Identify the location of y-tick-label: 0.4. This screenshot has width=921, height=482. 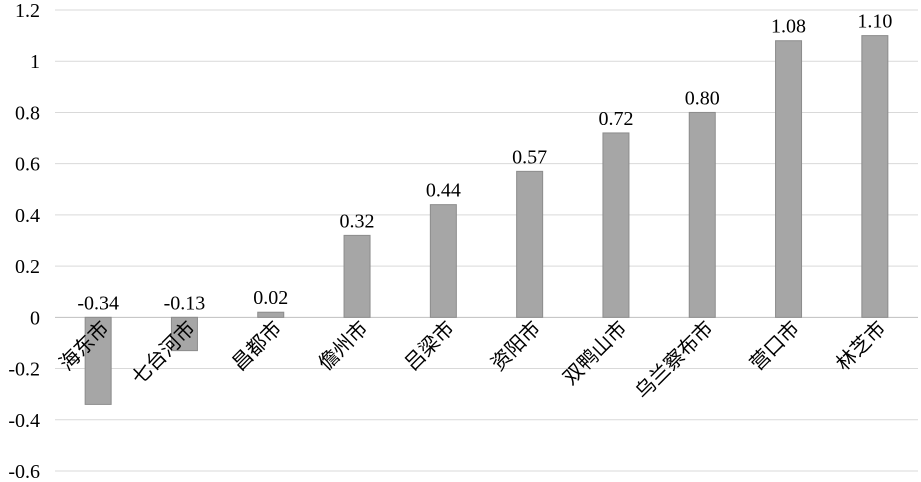
(27, 216).